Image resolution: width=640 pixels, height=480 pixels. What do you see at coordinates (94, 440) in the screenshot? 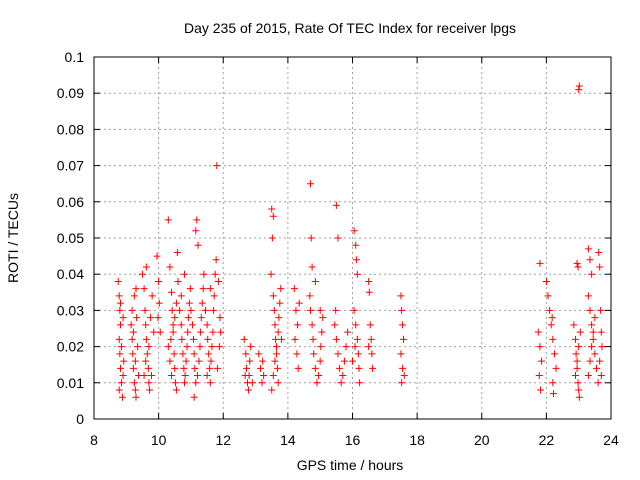
I see `x-tick-label: 8` at bounding box center [94, 440].